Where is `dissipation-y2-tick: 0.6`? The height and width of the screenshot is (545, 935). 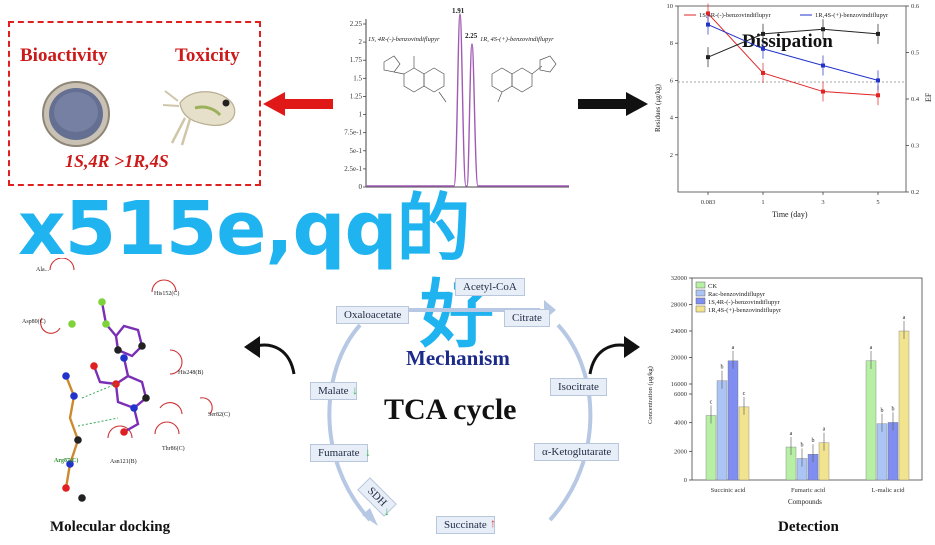 dissipation-y2-tick: 0.6 is located at coordinates (915, 6).